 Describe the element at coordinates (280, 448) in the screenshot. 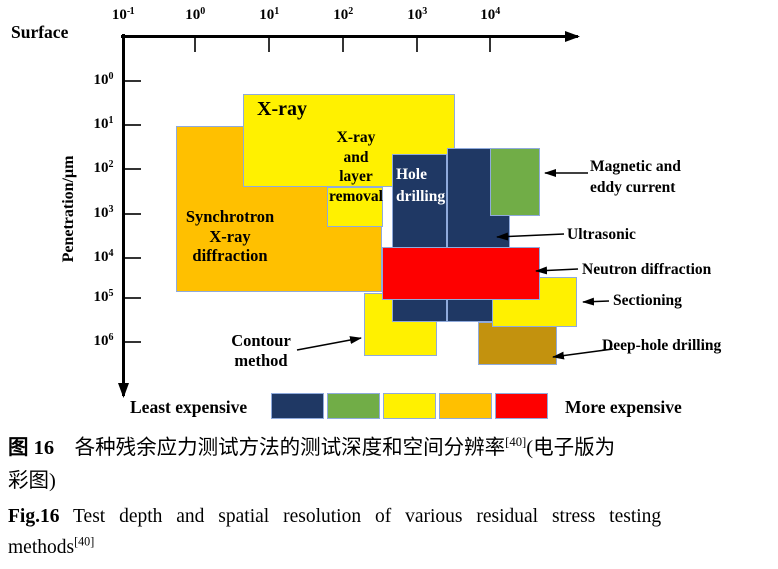

I see `caption-zh-part-1: 各种残余应力测试方法的测试深度和空间分辨率` at that location.